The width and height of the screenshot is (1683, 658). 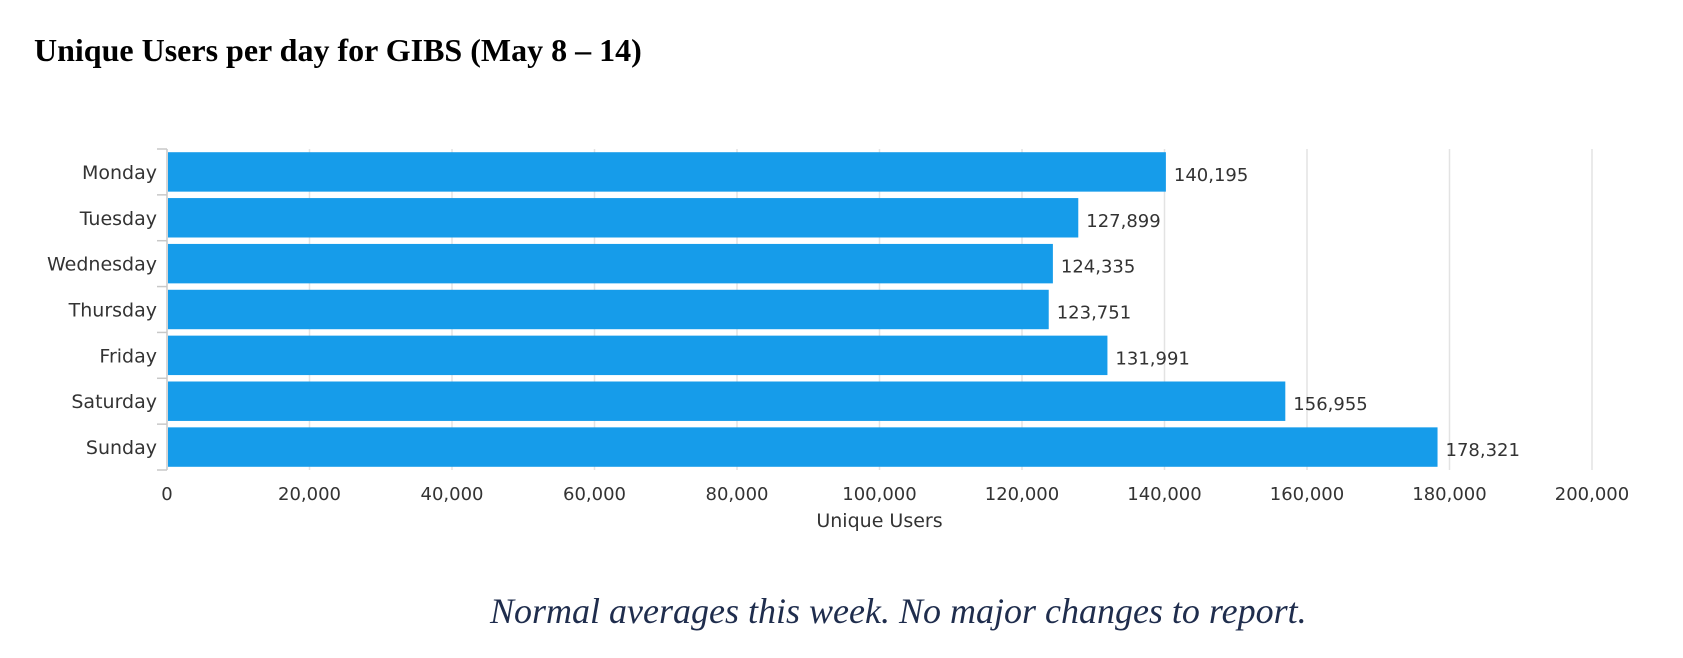 What do you see at coordinates (623, 218) in the screenshot?
I see `bar-tuesday` at bounding box center [623, 218].